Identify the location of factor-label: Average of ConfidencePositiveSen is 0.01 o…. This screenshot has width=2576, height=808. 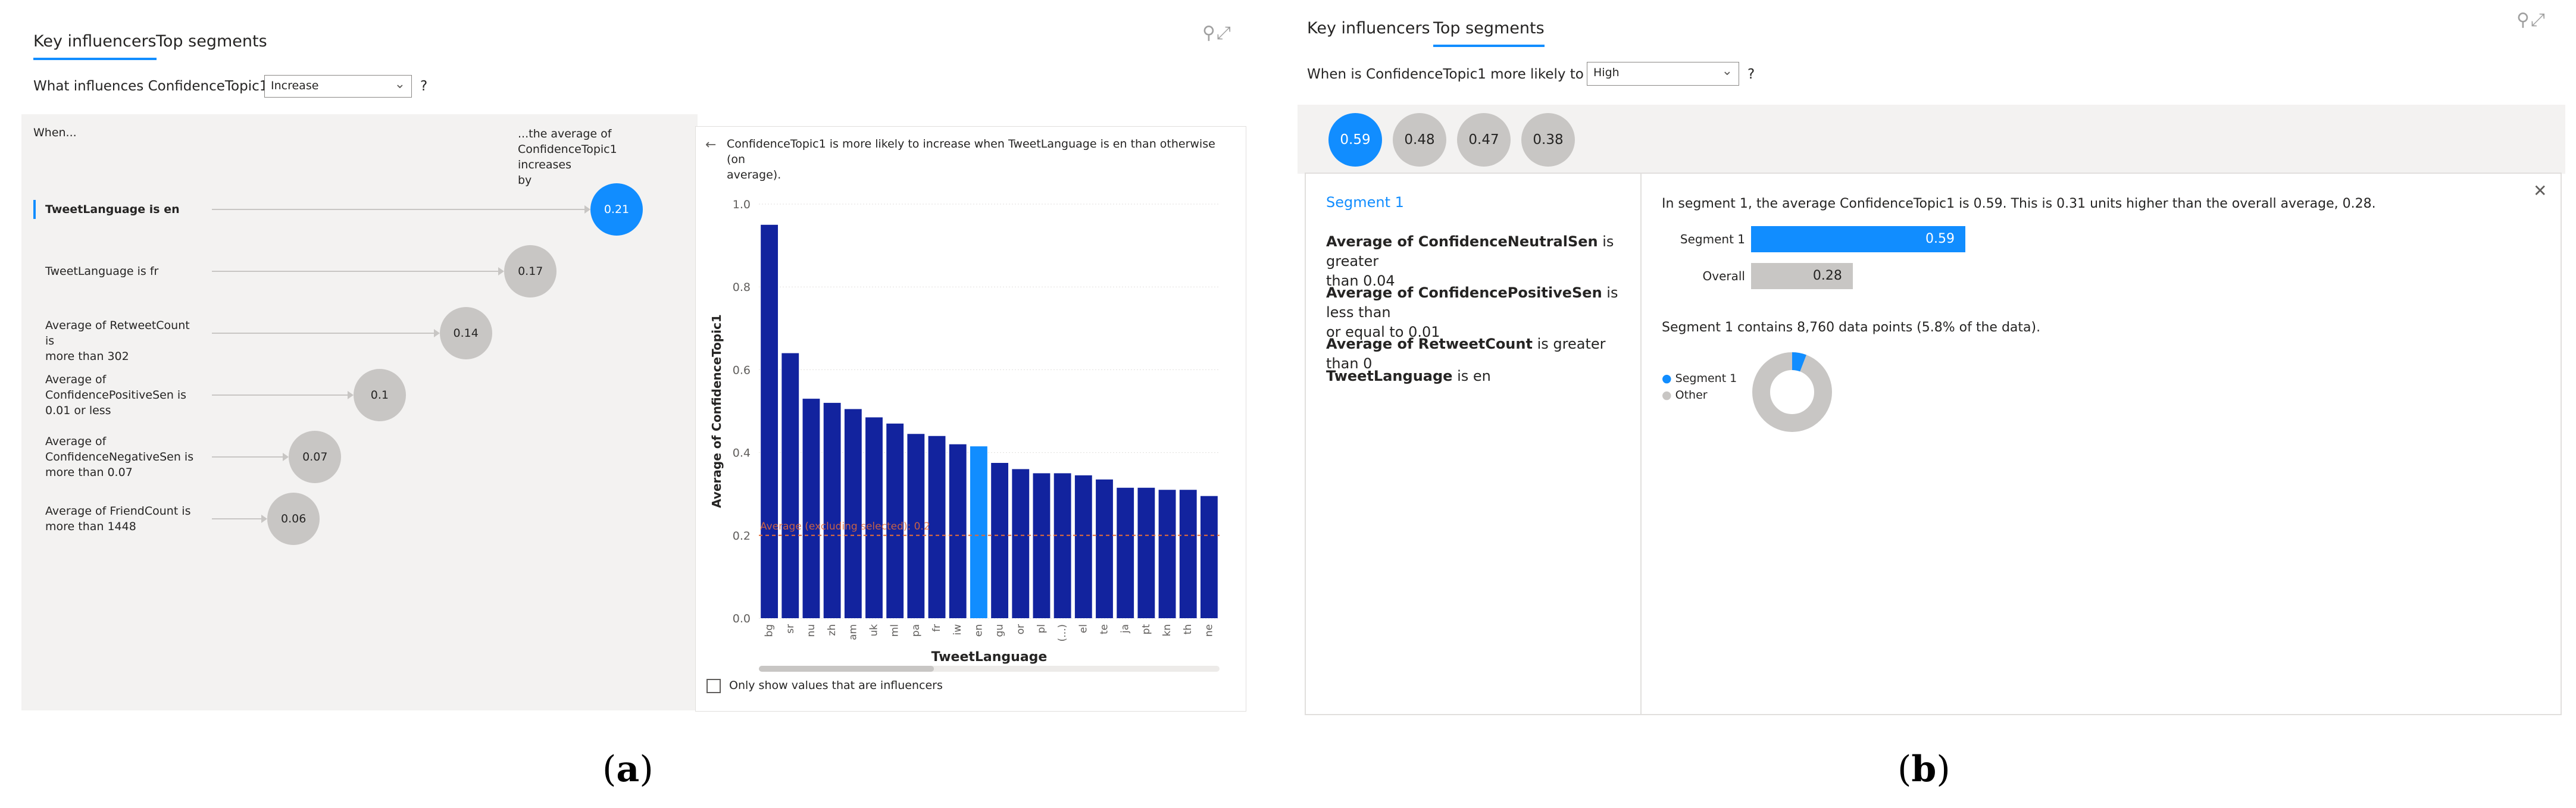
(116, 395).